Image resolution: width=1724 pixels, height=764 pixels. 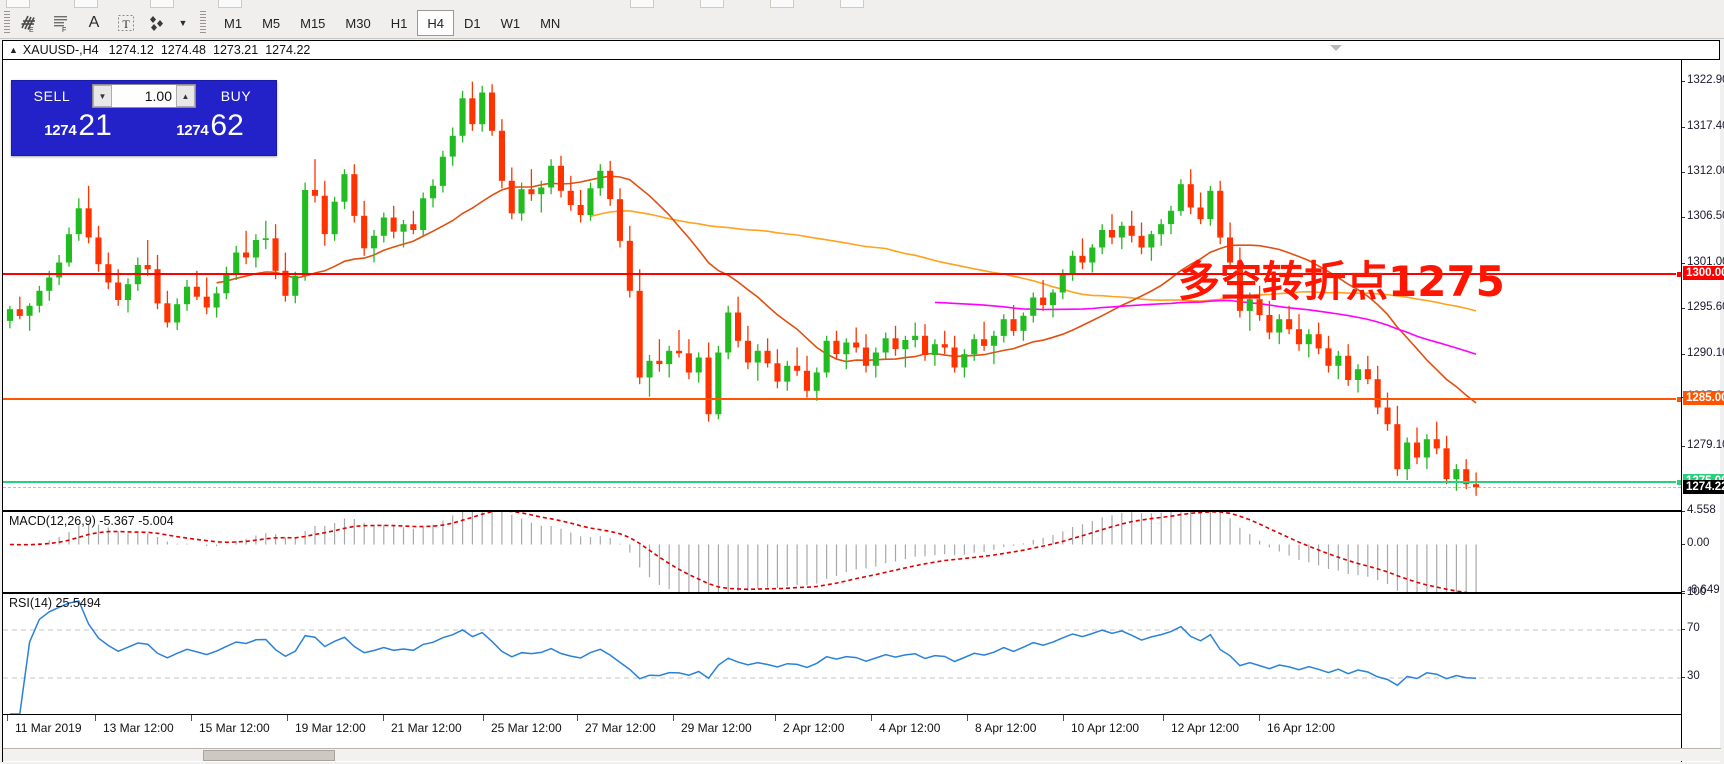 I want to click on price-tick-label: 1295.60, so click(x=1705, y=307).